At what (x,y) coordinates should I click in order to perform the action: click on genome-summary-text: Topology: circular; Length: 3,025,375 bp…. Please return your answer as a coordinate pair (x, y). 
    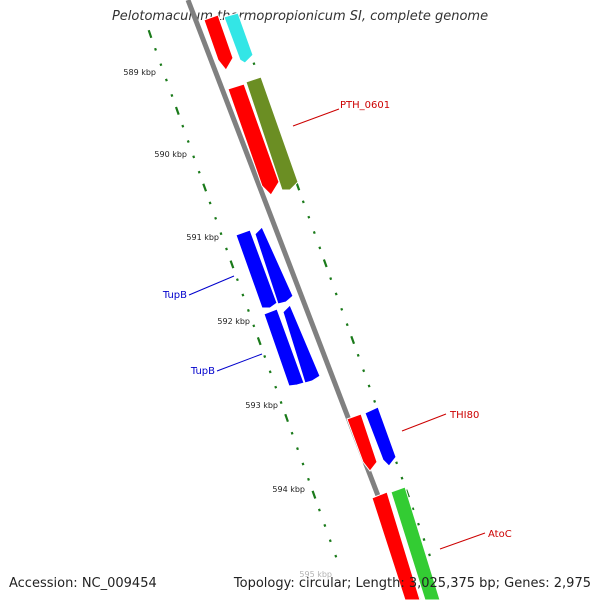
    Looking at the image, I should click on (412, 583).